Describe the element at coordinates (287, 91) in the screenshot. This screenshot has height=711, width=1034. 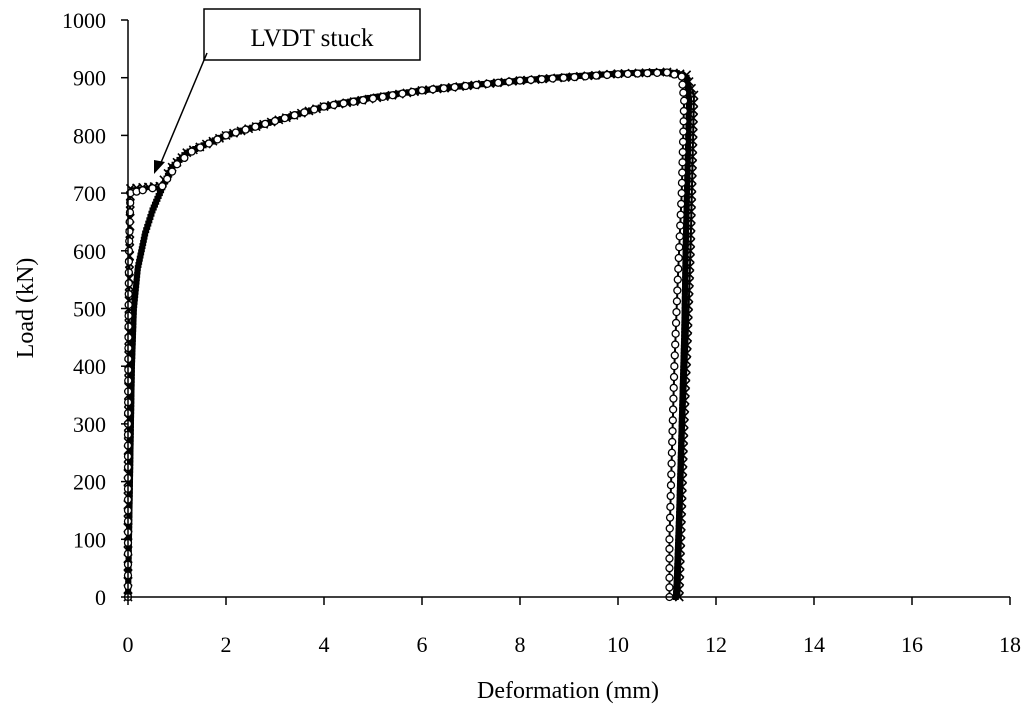
I see `annotation-layer: LVDT stuck` at that location.